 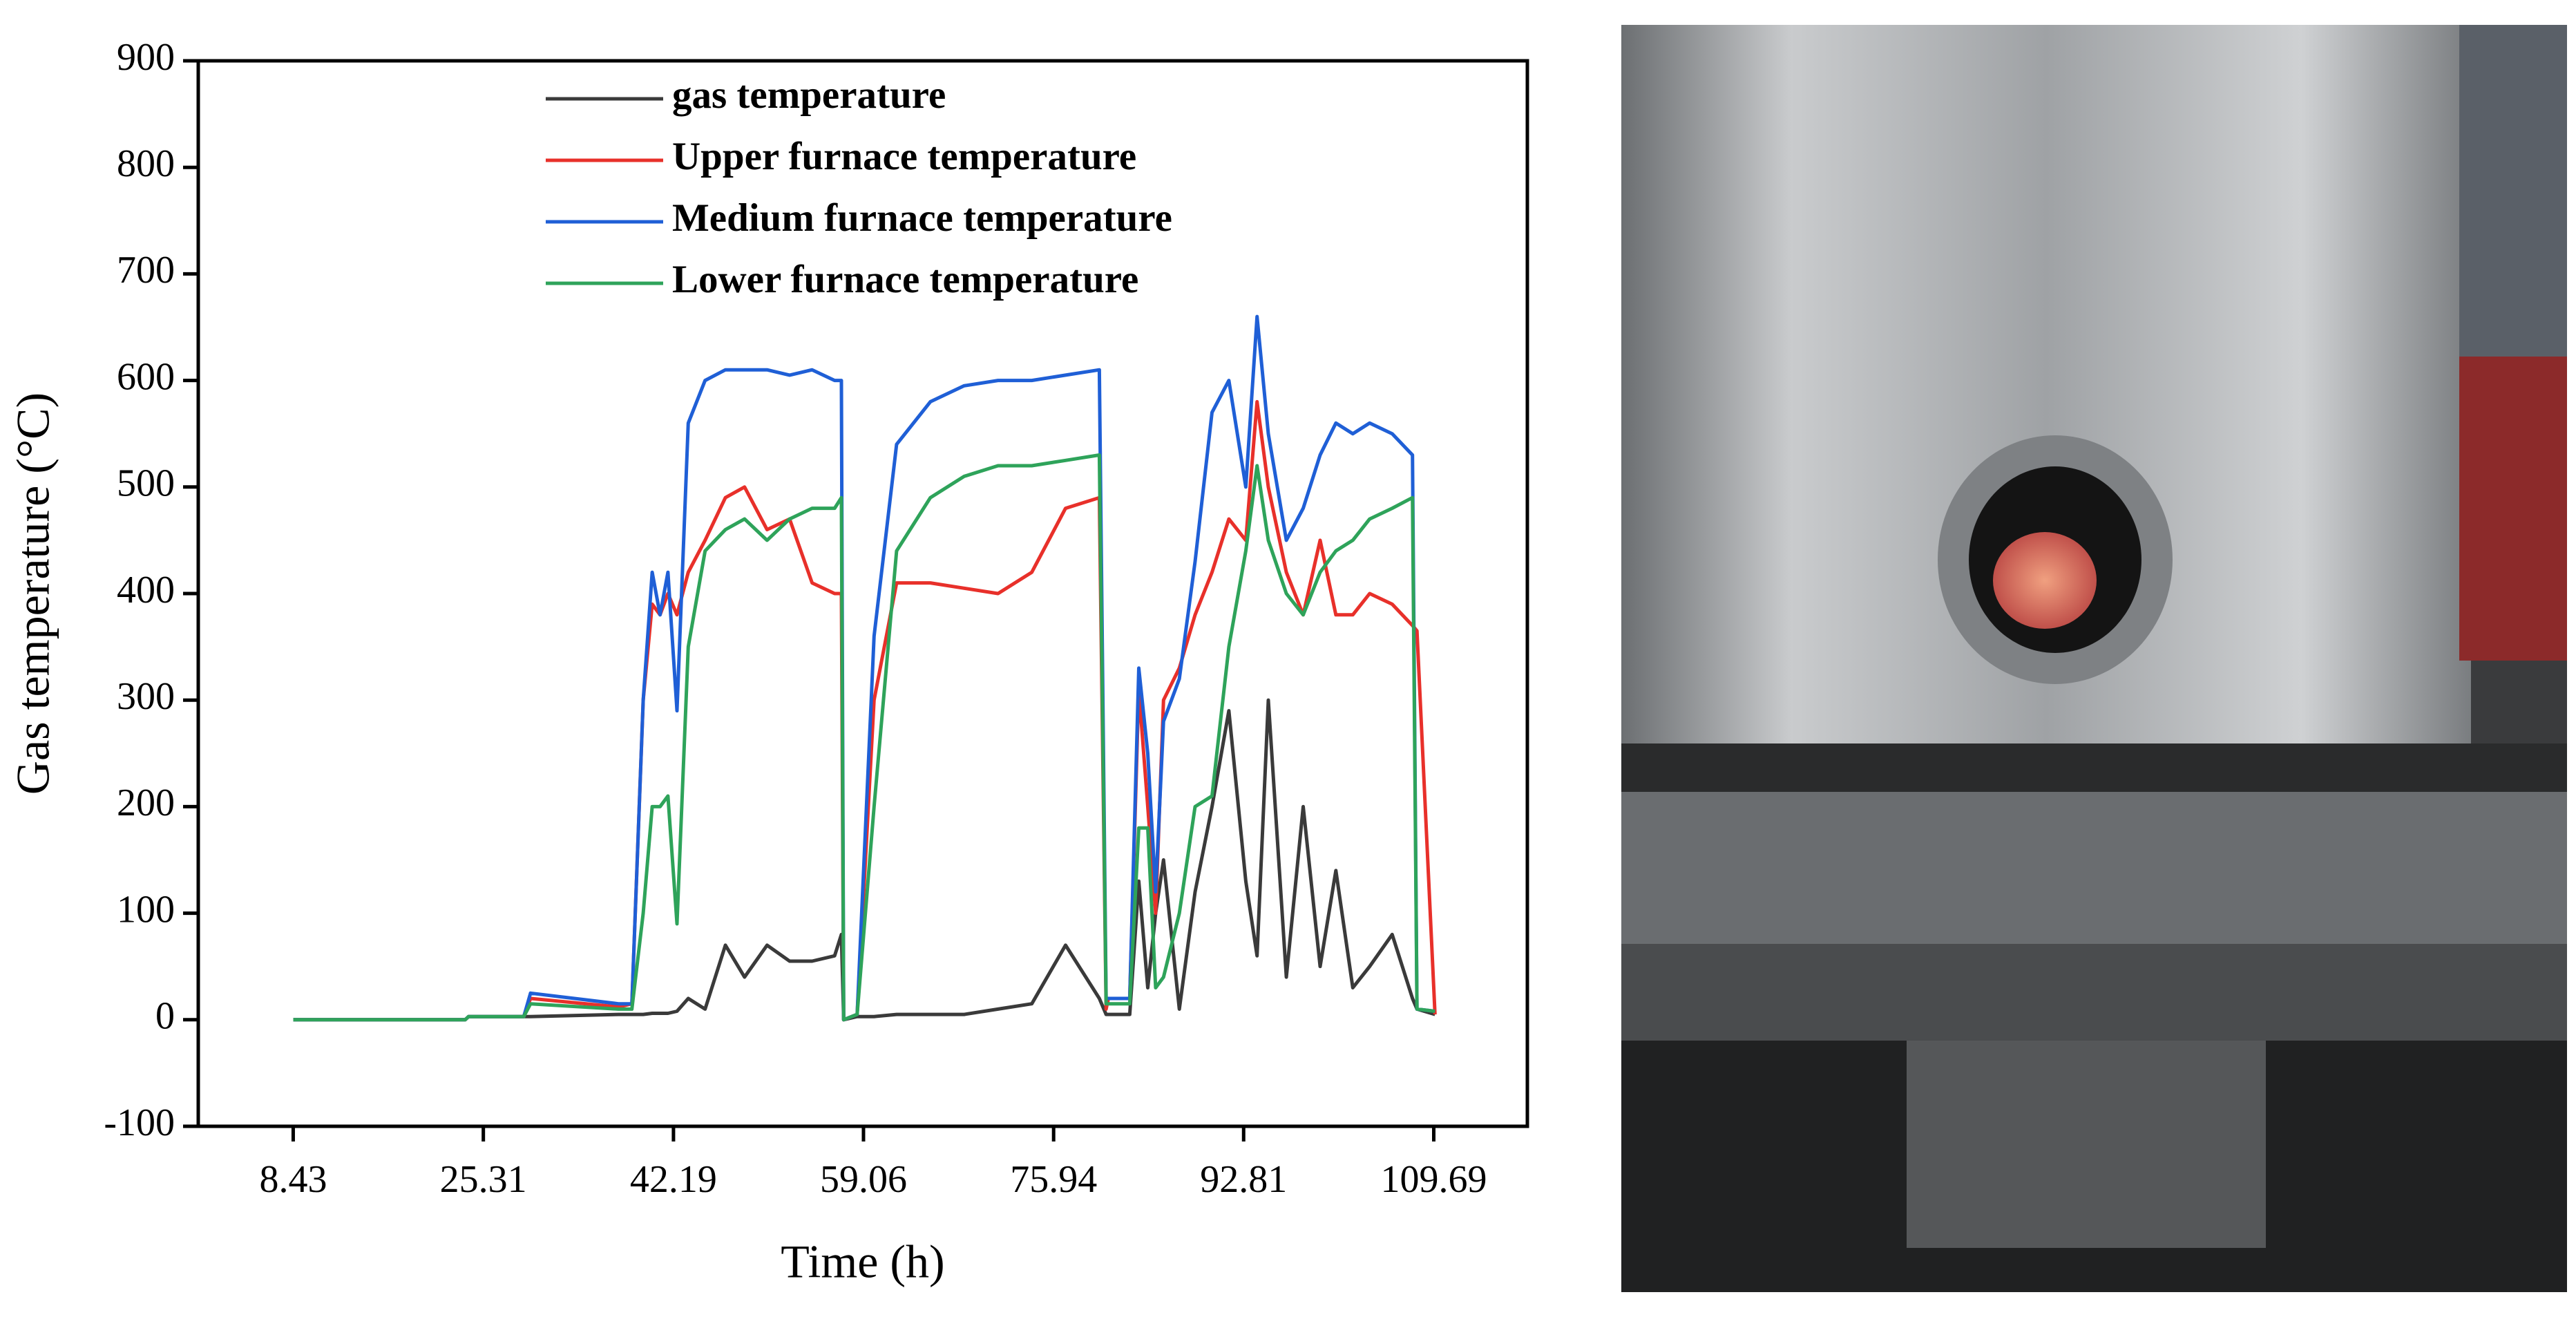 What do you see at coordinates (673, 1180) in the screenshot?
I see `x-tick-label: 42.19` at bounding box center [673, 1180].